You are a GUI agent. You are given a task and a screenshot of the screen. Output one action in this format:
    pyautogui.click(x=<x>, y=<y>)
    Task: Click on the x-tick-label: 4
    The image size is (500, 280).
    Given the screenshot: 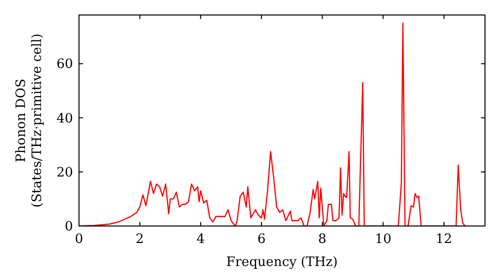 What is the action you would take?
    pyautogui.click(x=200, y=239)
    